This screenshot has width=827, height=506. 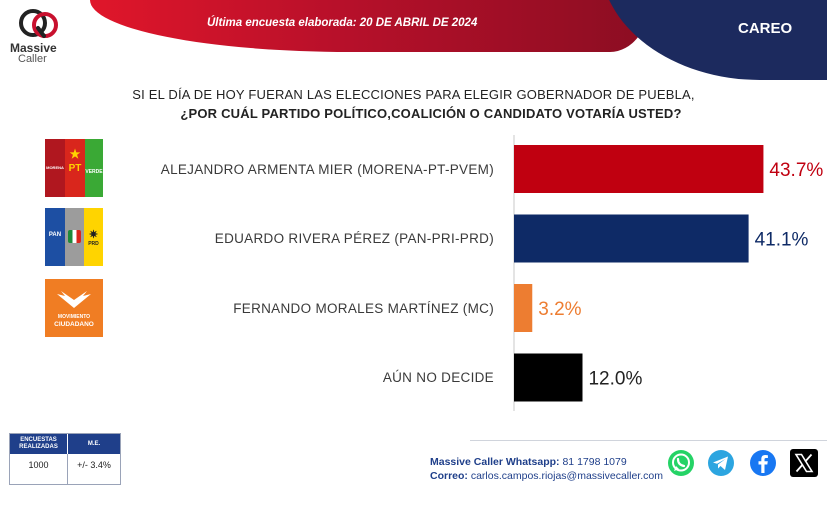 I want to click on logo-text-caller: Caller, so click(x=32, y=59).